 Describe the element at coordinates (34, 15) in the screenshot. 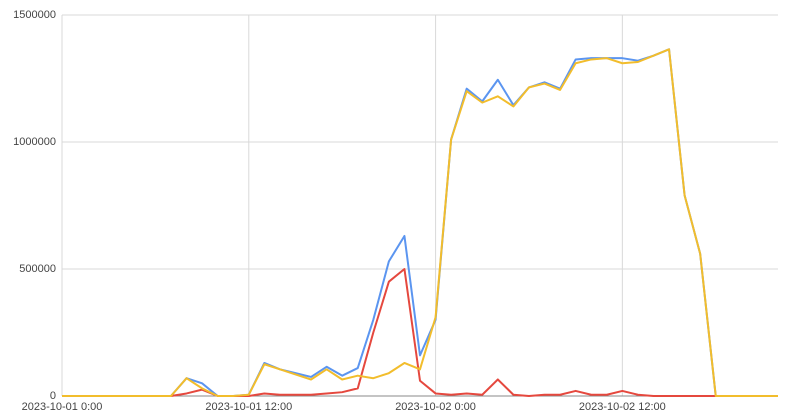

I see `y-tick-label: 1500000` at that location.